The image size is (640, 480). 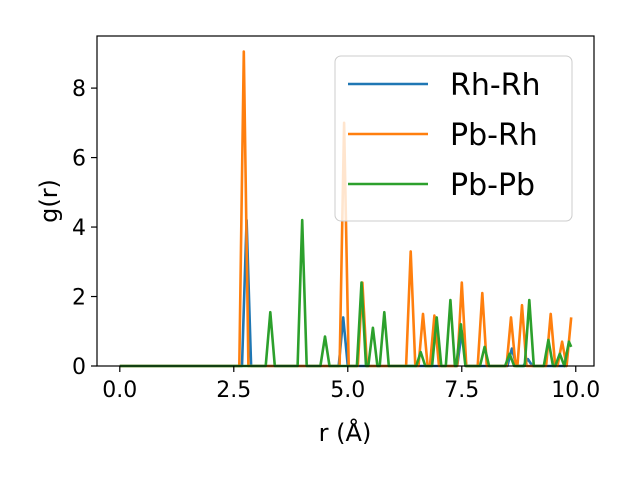 I want to click on legend: Rh-Rh Pb-Rh Pb-Pb, so click(x=453, y=138).